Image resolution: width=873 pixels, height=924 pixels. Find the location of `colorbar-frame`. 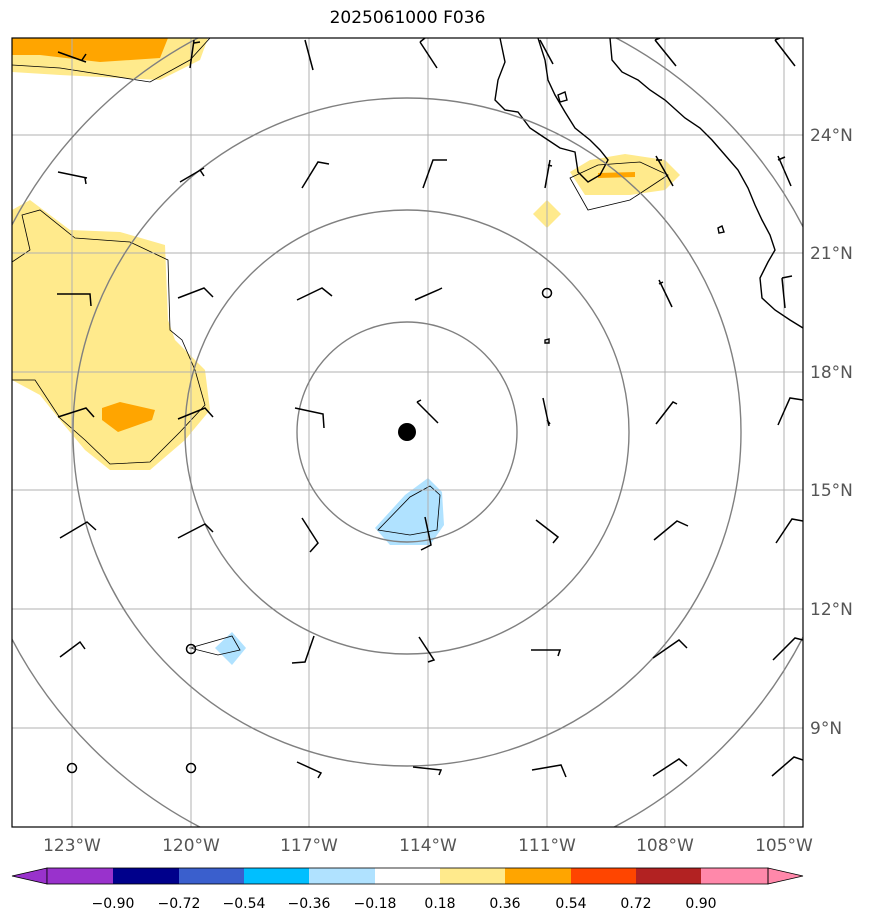

colorbar-frame is located at coordinates (407, 876).